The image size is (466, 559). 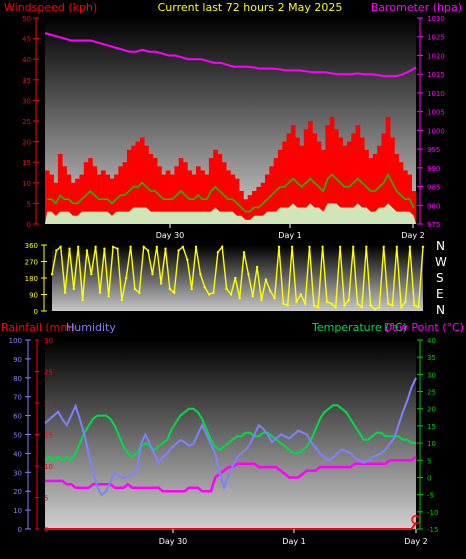 What do you see at coordinates (433, 225) in the screenshot?
I see `barometer-tick-label: 975` at bounding box center [433, 225].